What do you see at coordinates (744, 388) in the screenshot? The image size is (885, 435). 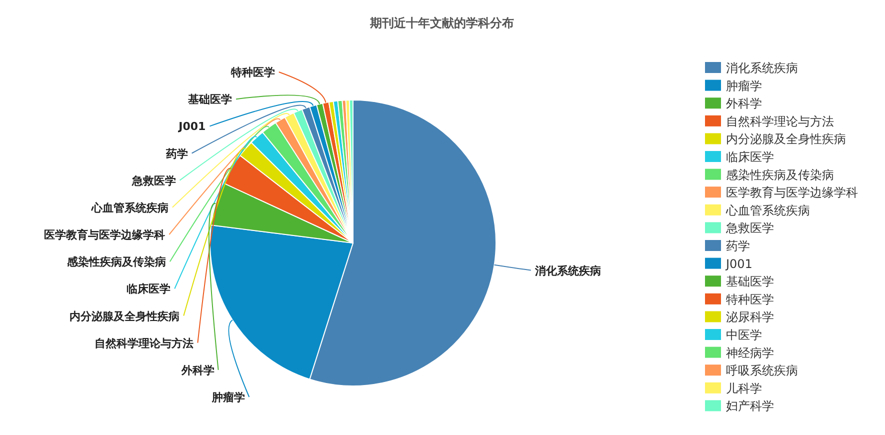 I see `legend-label: 儿科学` at bounding box center [744, 388].